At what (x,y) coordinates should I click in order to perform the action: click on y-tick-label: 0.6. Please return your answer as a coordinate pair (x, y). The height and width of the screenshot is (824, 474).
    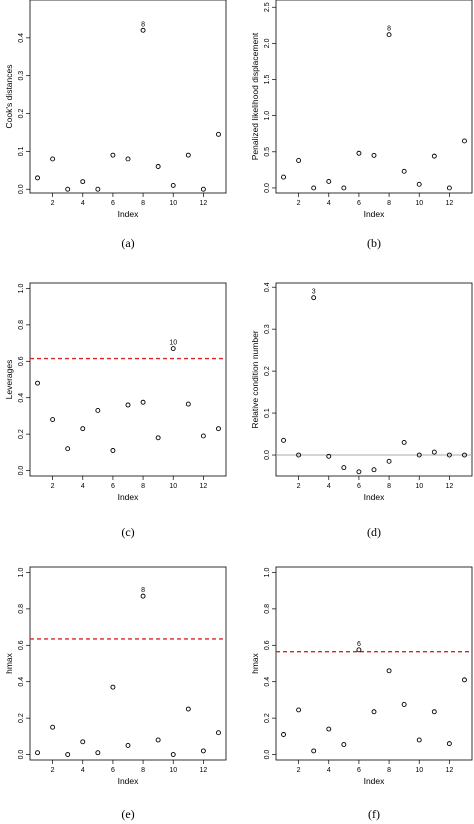
    Looking at the image, I should click on (21, 645).